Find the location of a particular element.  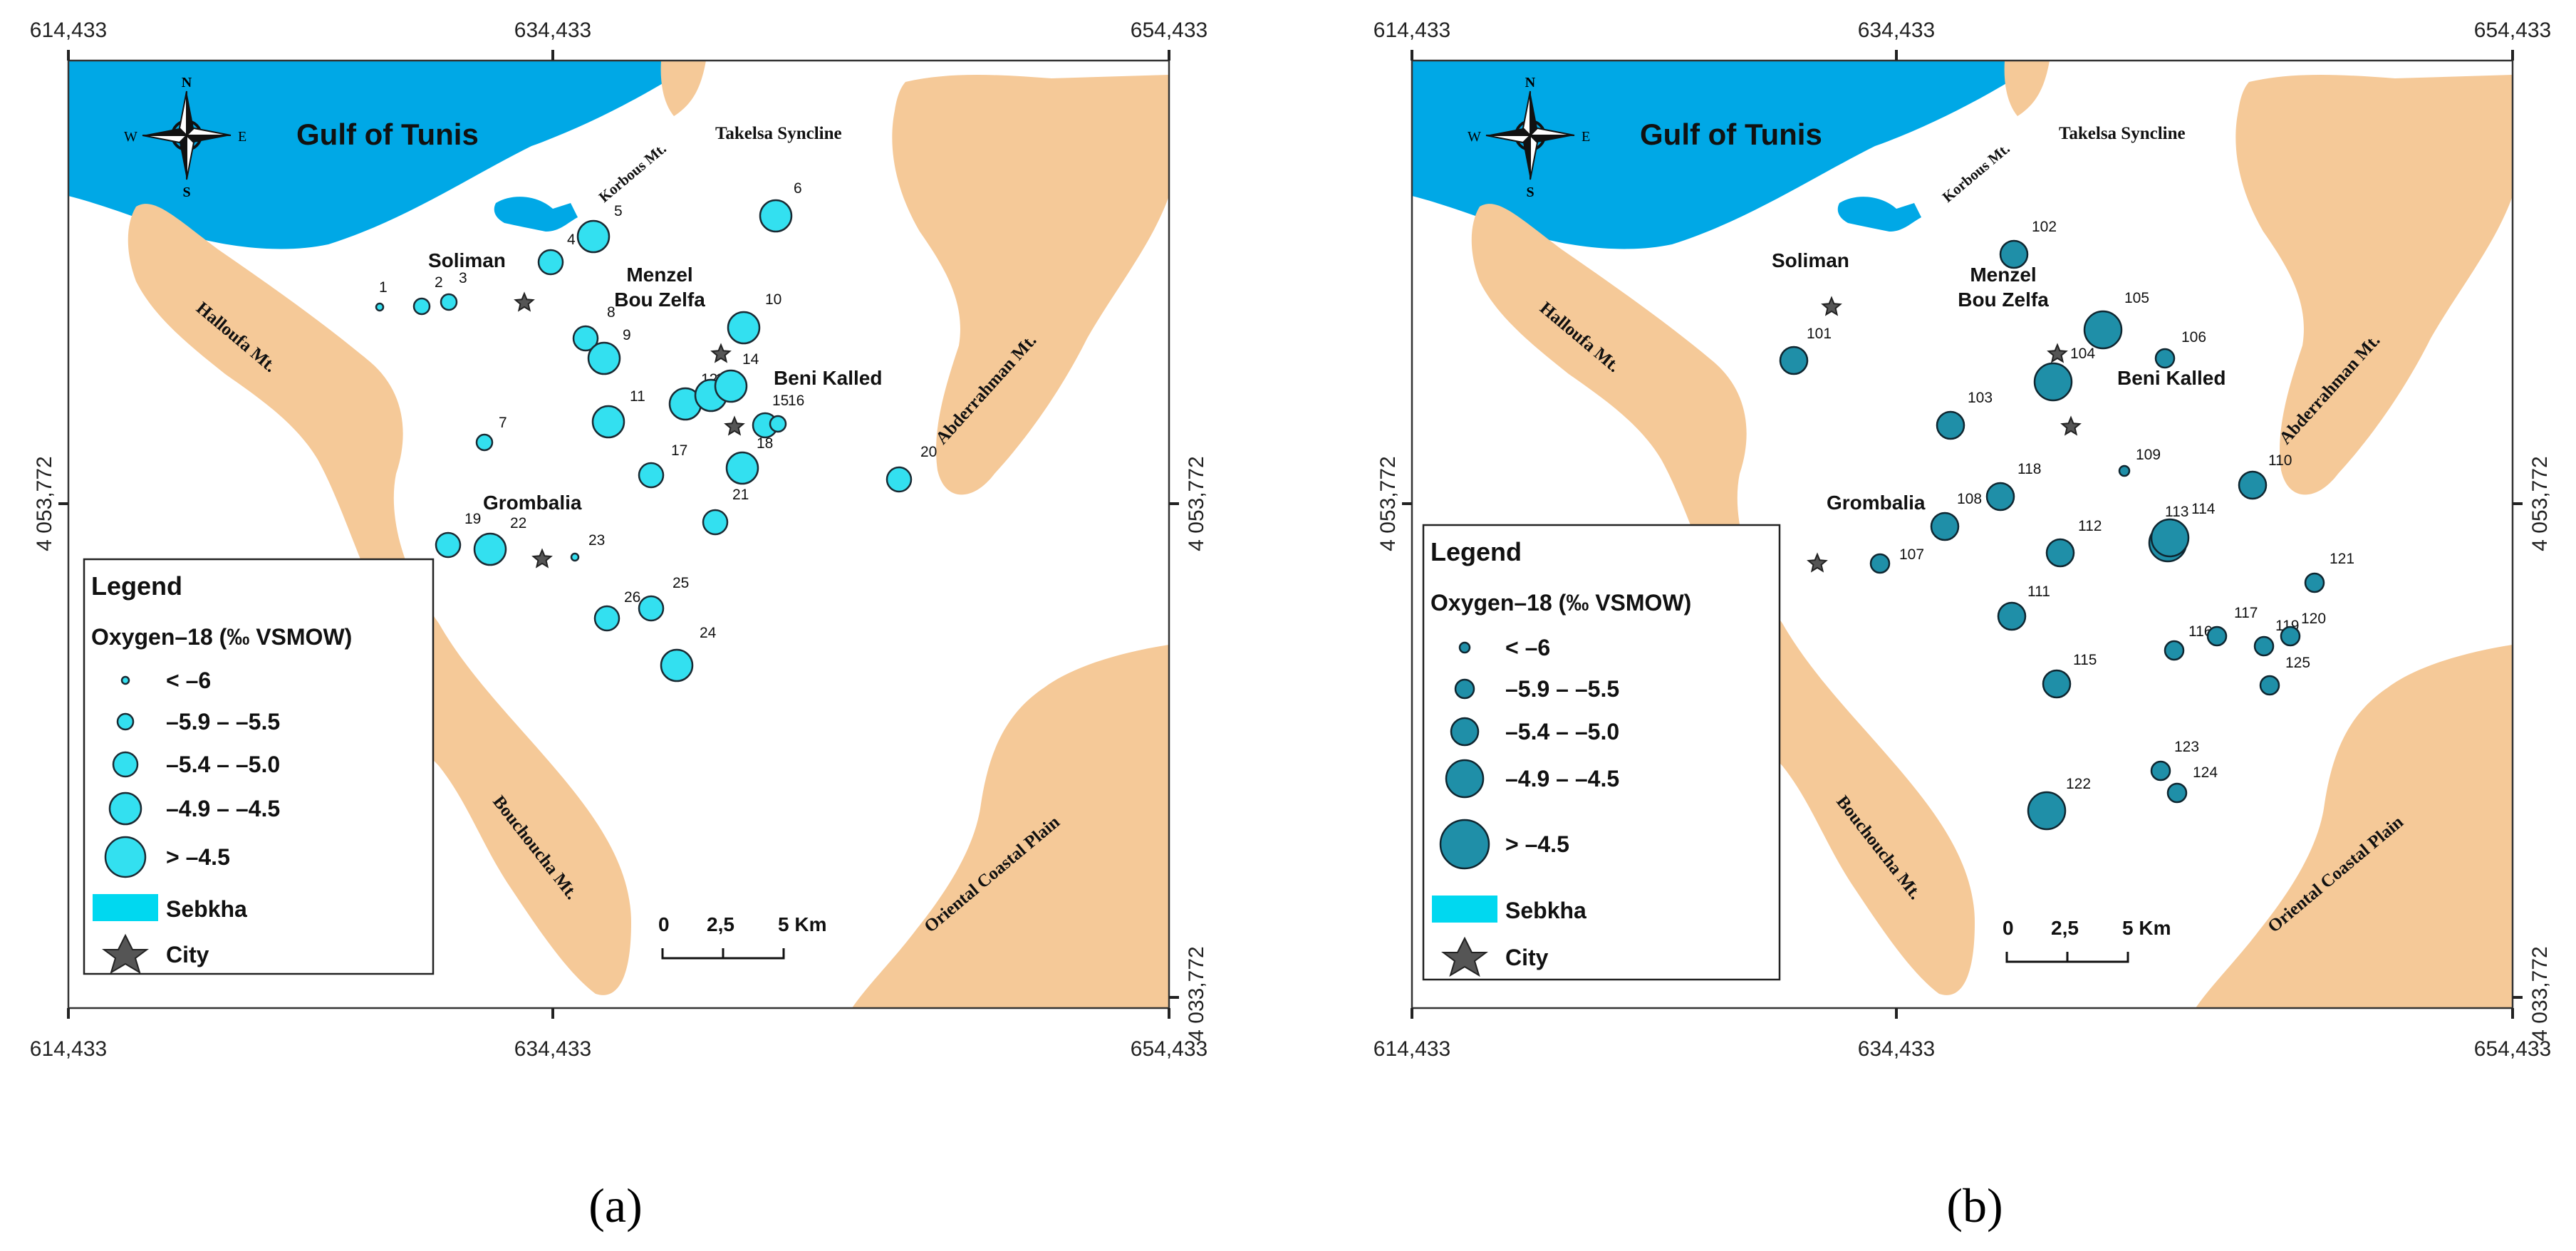

legend-variable: Oxygen–18 (‰ VSMOW) is located at coordinates (1560, 603).